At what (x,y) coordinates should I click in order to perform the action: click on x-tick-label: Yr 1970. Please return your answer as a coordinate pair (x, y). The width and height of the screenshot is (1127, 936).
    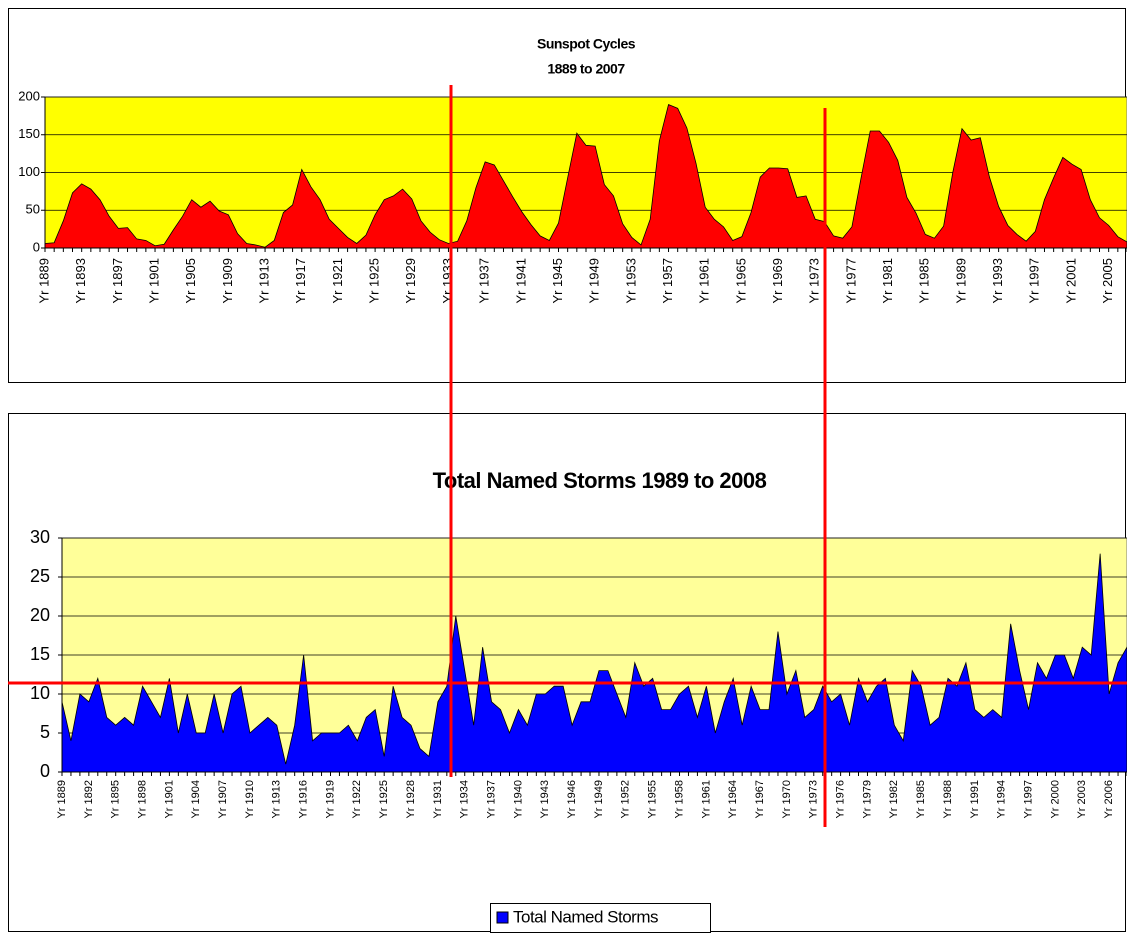
    Looking at the image, I should click on (787, 799).